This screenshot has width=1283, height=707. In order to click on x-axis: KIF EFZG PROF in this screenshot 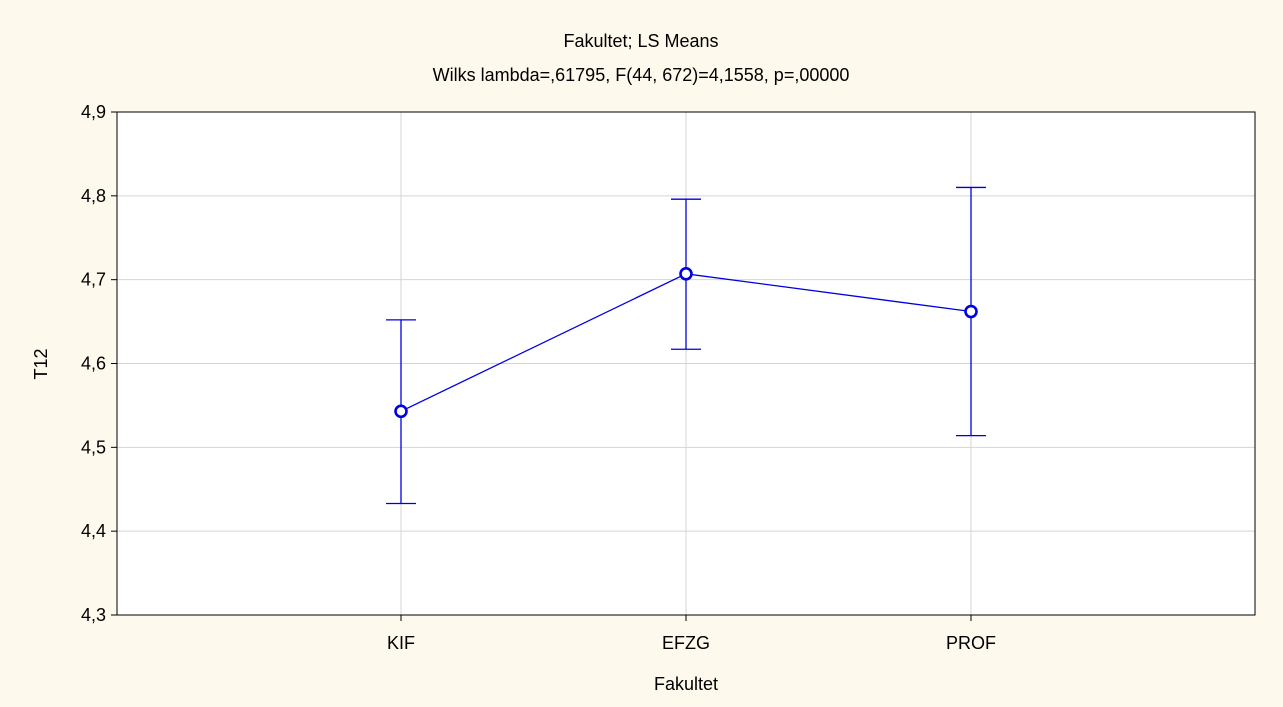, I will do `click(691, 634)`.